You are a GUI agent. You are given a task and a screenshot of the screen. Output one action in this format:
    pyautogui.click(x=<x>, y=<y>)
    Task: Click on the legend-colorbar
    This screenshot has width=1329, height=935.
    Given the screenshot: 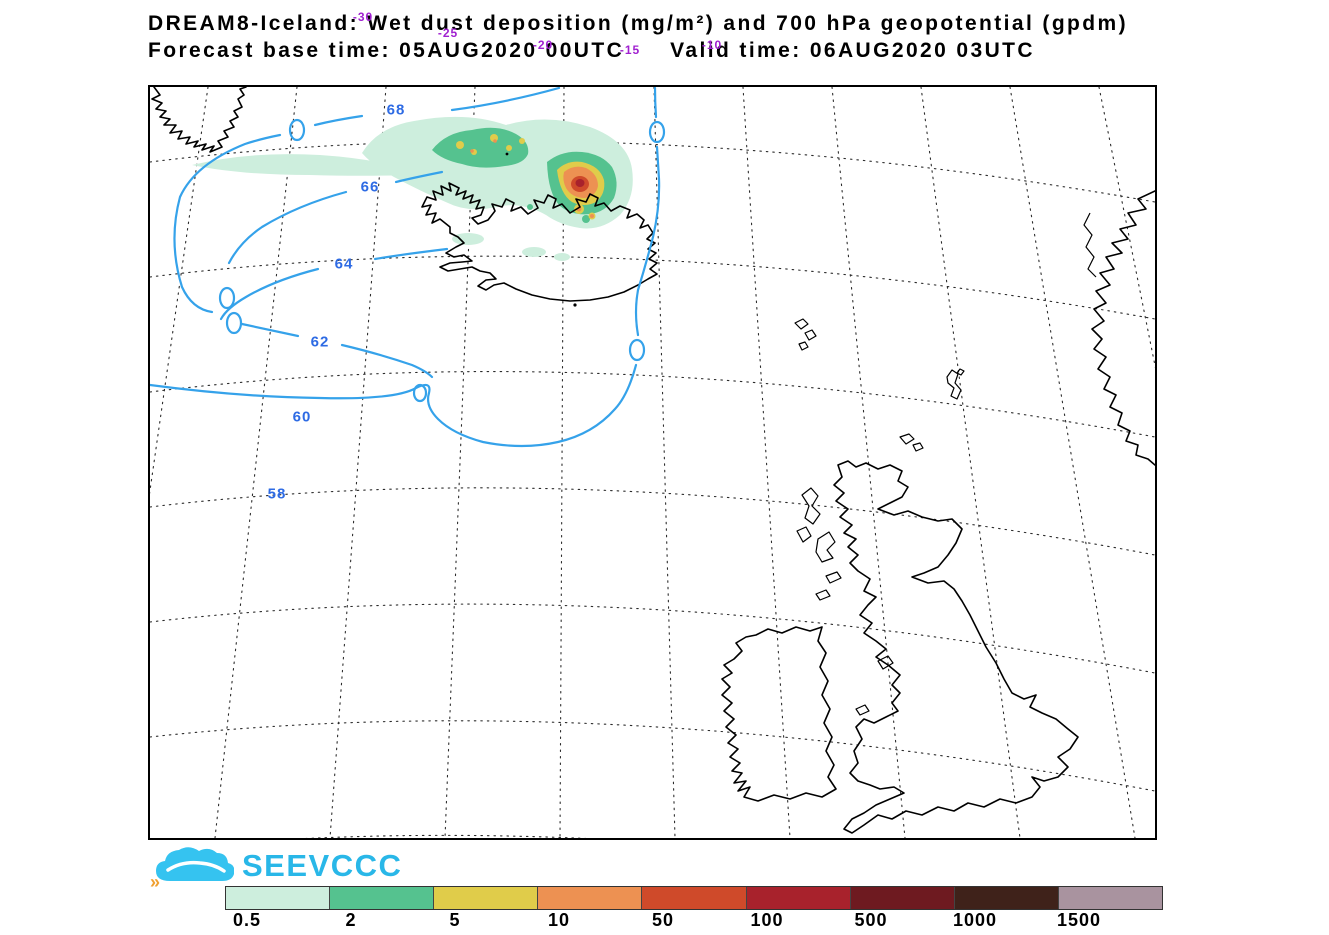 What is the action you would take?
    pyautogui.click(x=694, y=898)
    